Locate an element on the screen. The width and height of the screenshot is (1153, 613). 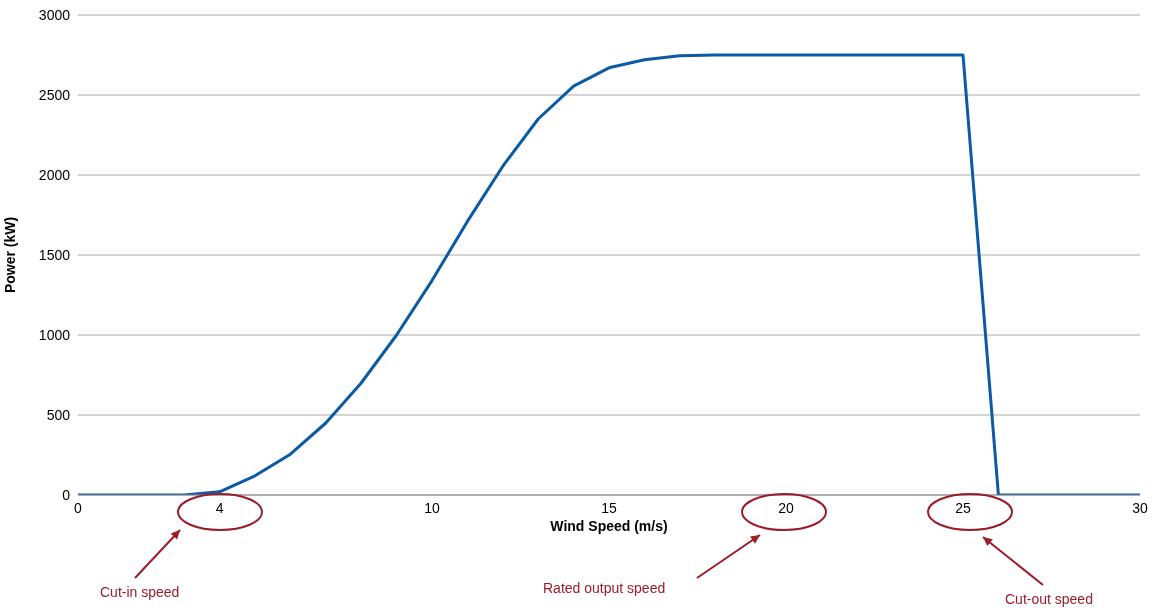
y-tick-label: 3000 is located at coordinates (54, 14).